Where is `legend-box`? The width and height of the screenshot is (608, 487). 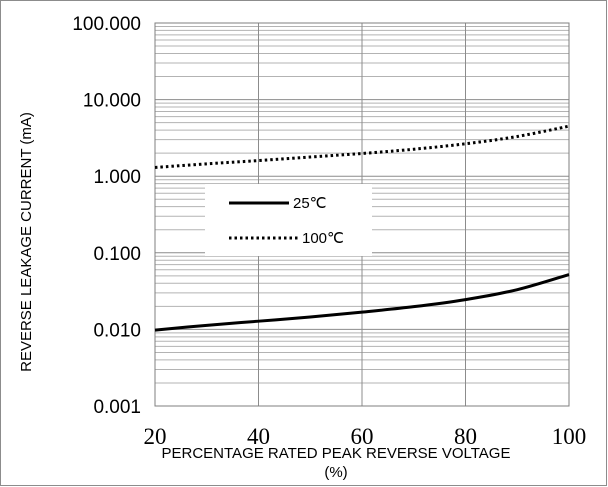 legend-box is located at coordinates (288, 220).